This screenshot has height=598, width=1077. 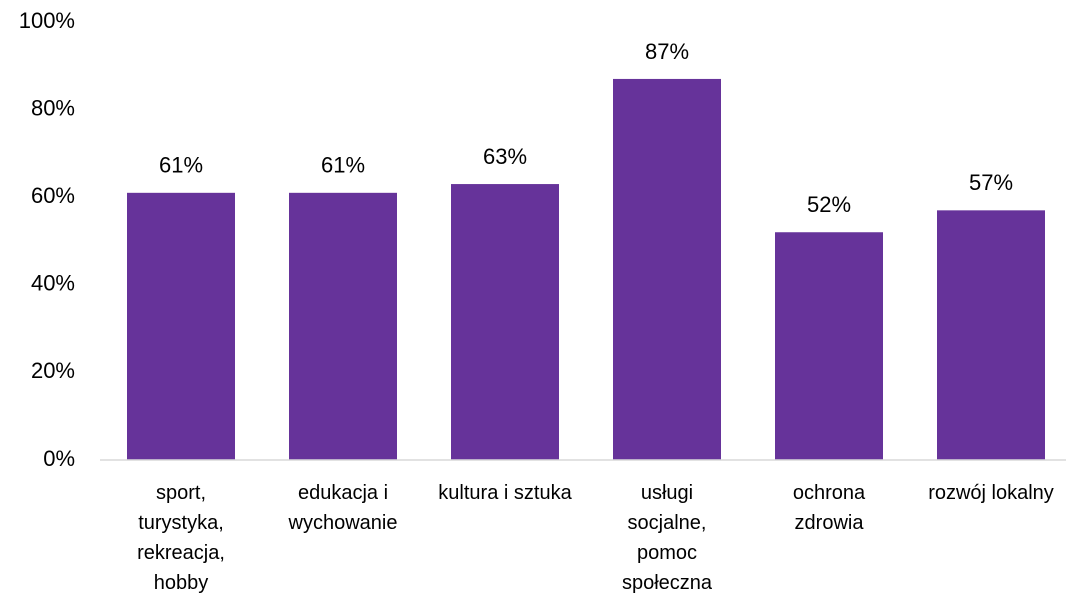 I want to click on x-tick-label: usługi socjalne, pomoc społeczna, so click(x=667, y=538).